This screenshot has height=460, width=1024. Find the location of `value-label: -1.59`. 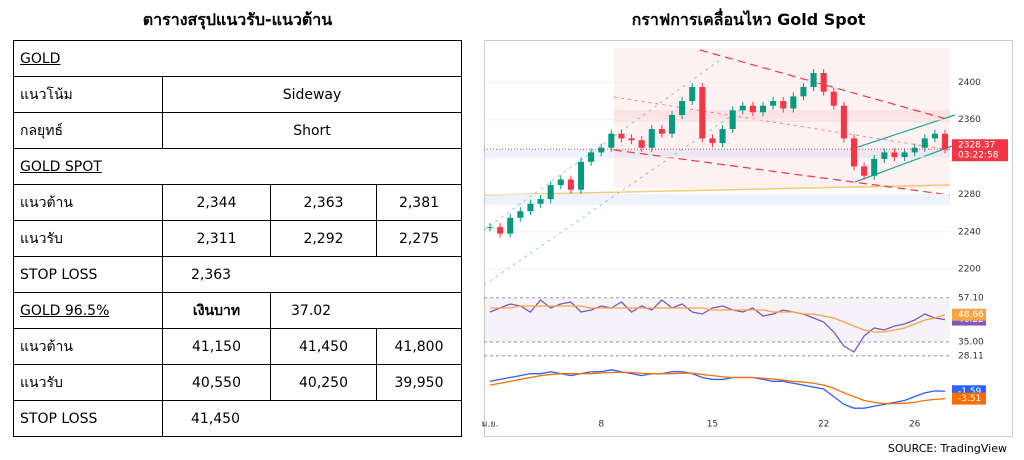

value-label: -1.59 is located at coordinates (970, 392).